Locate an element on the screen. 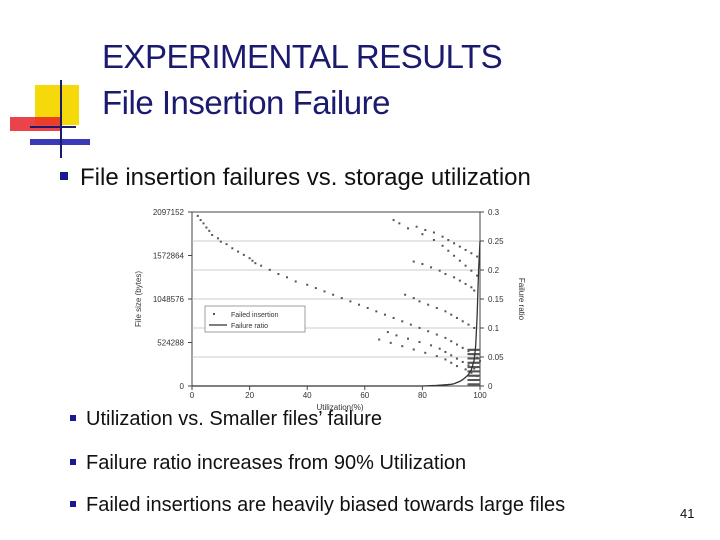  legend-box is located at coordinates (255, 319).